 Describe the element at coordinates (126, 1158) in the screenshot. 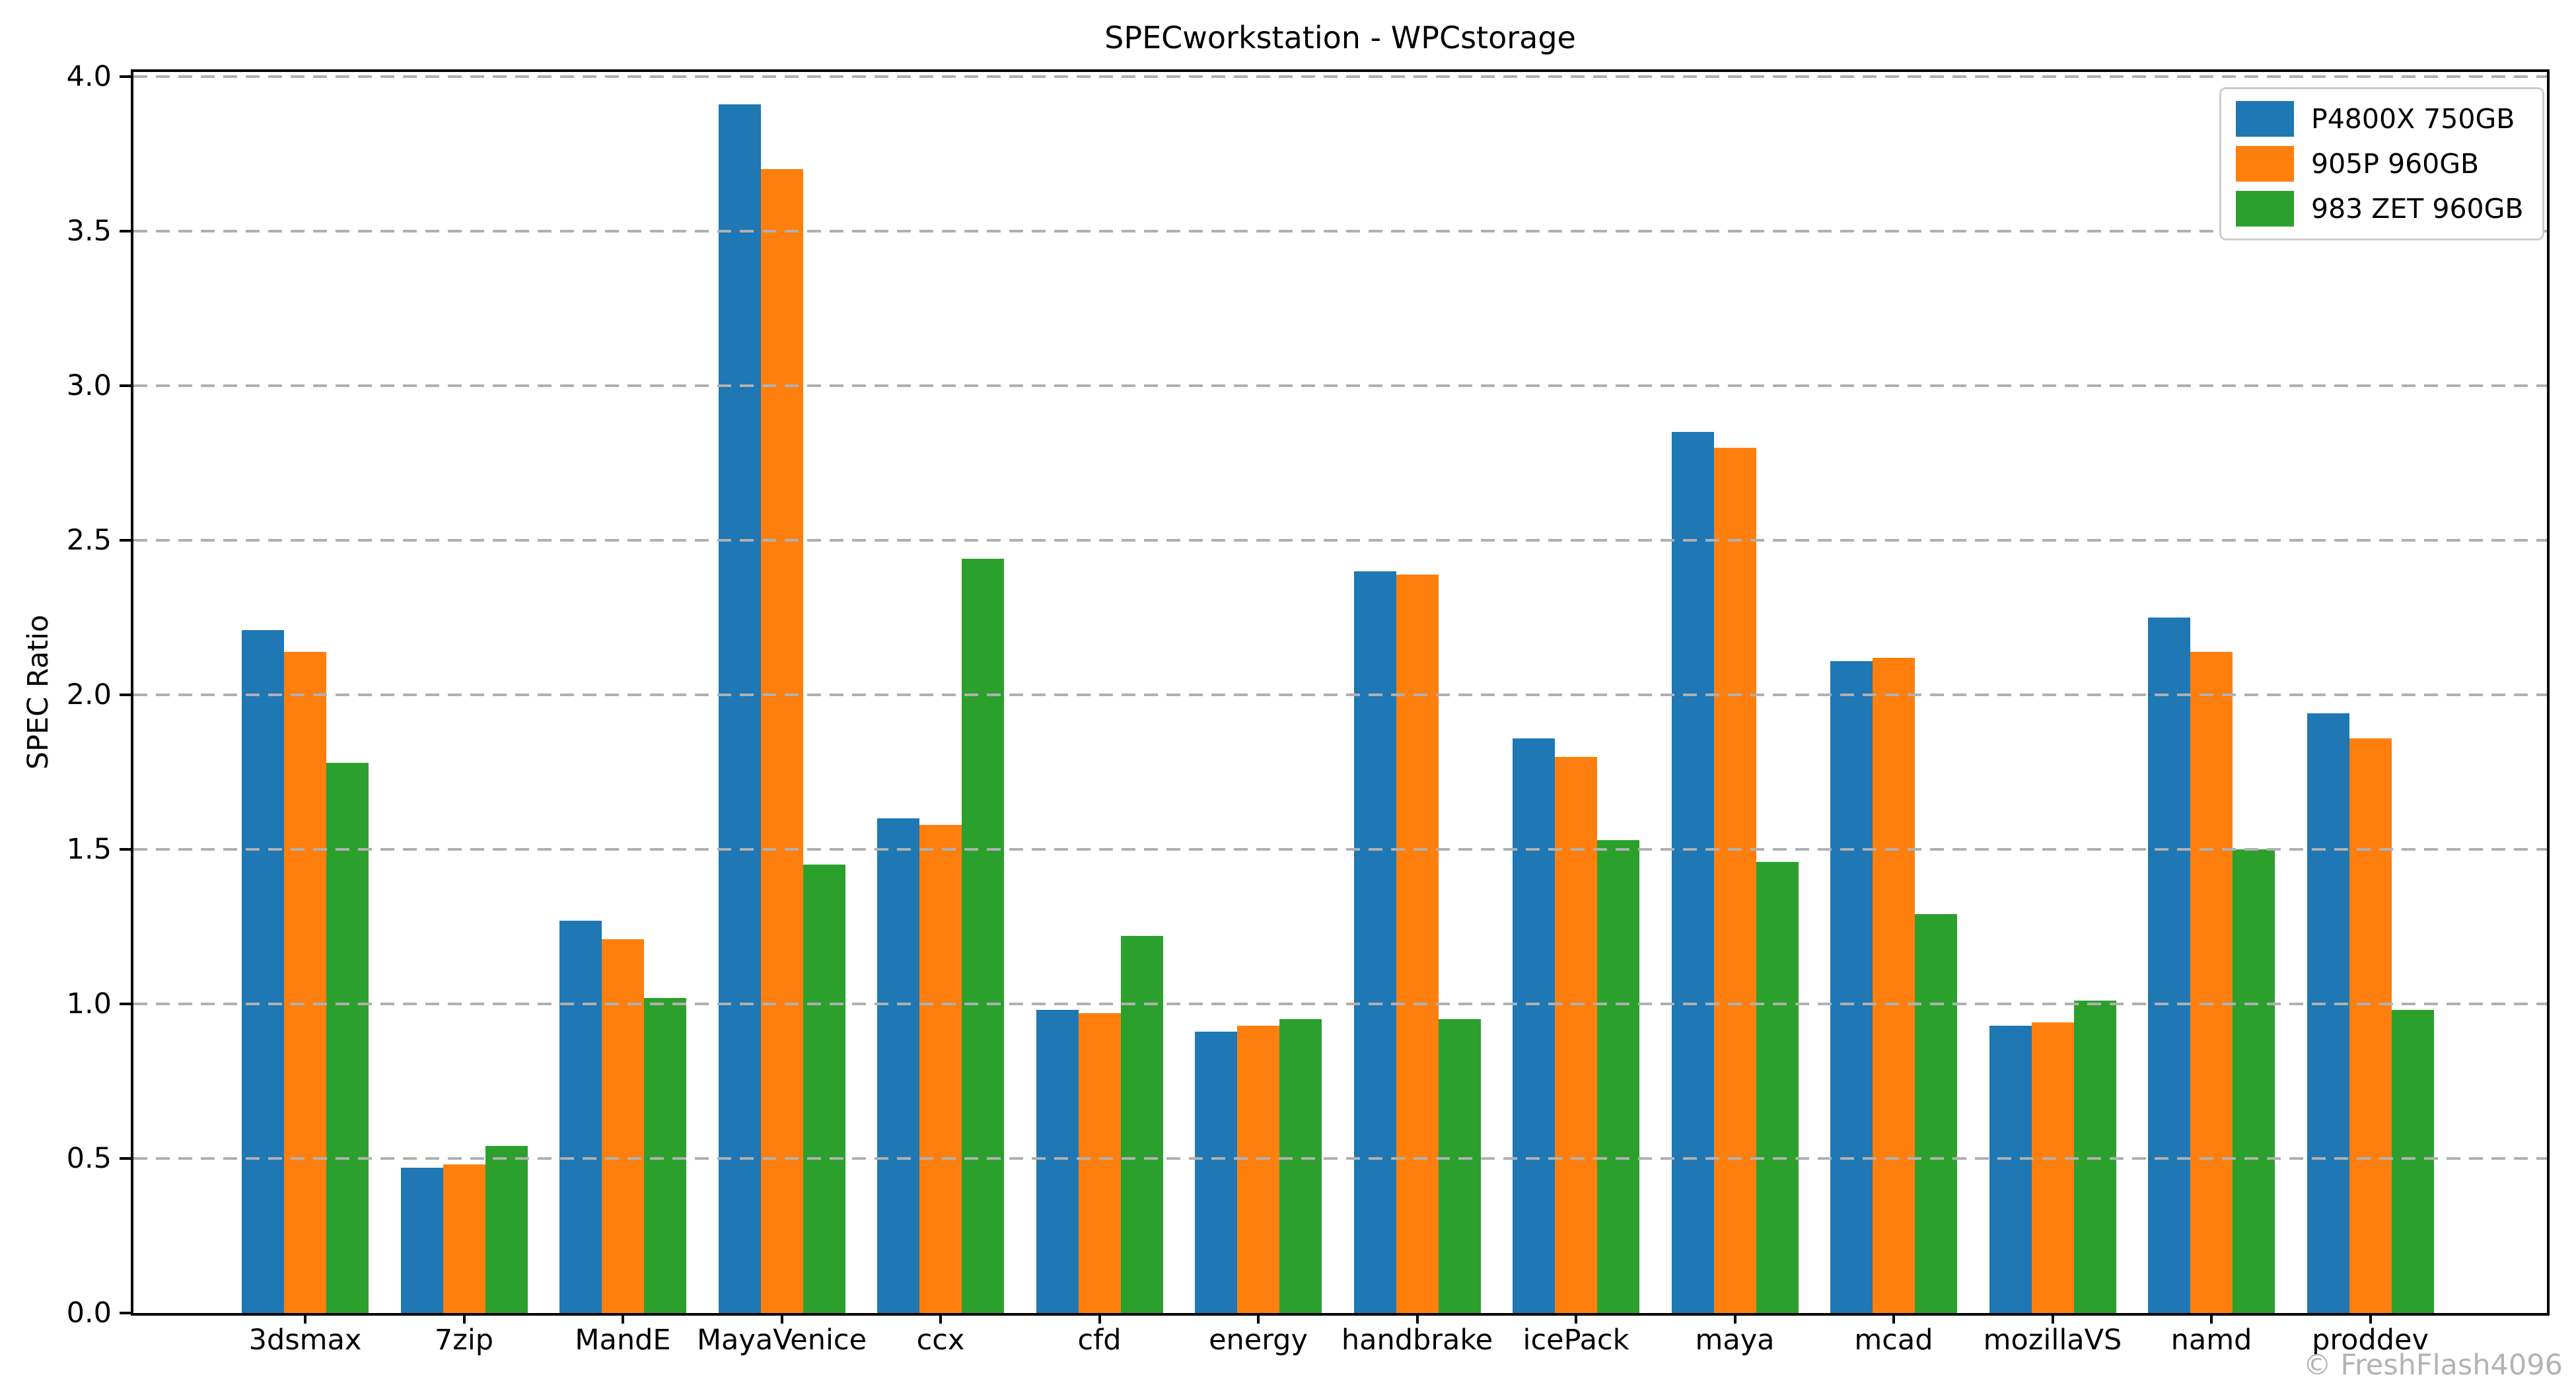

I see `y-tick-0.5` at that location.